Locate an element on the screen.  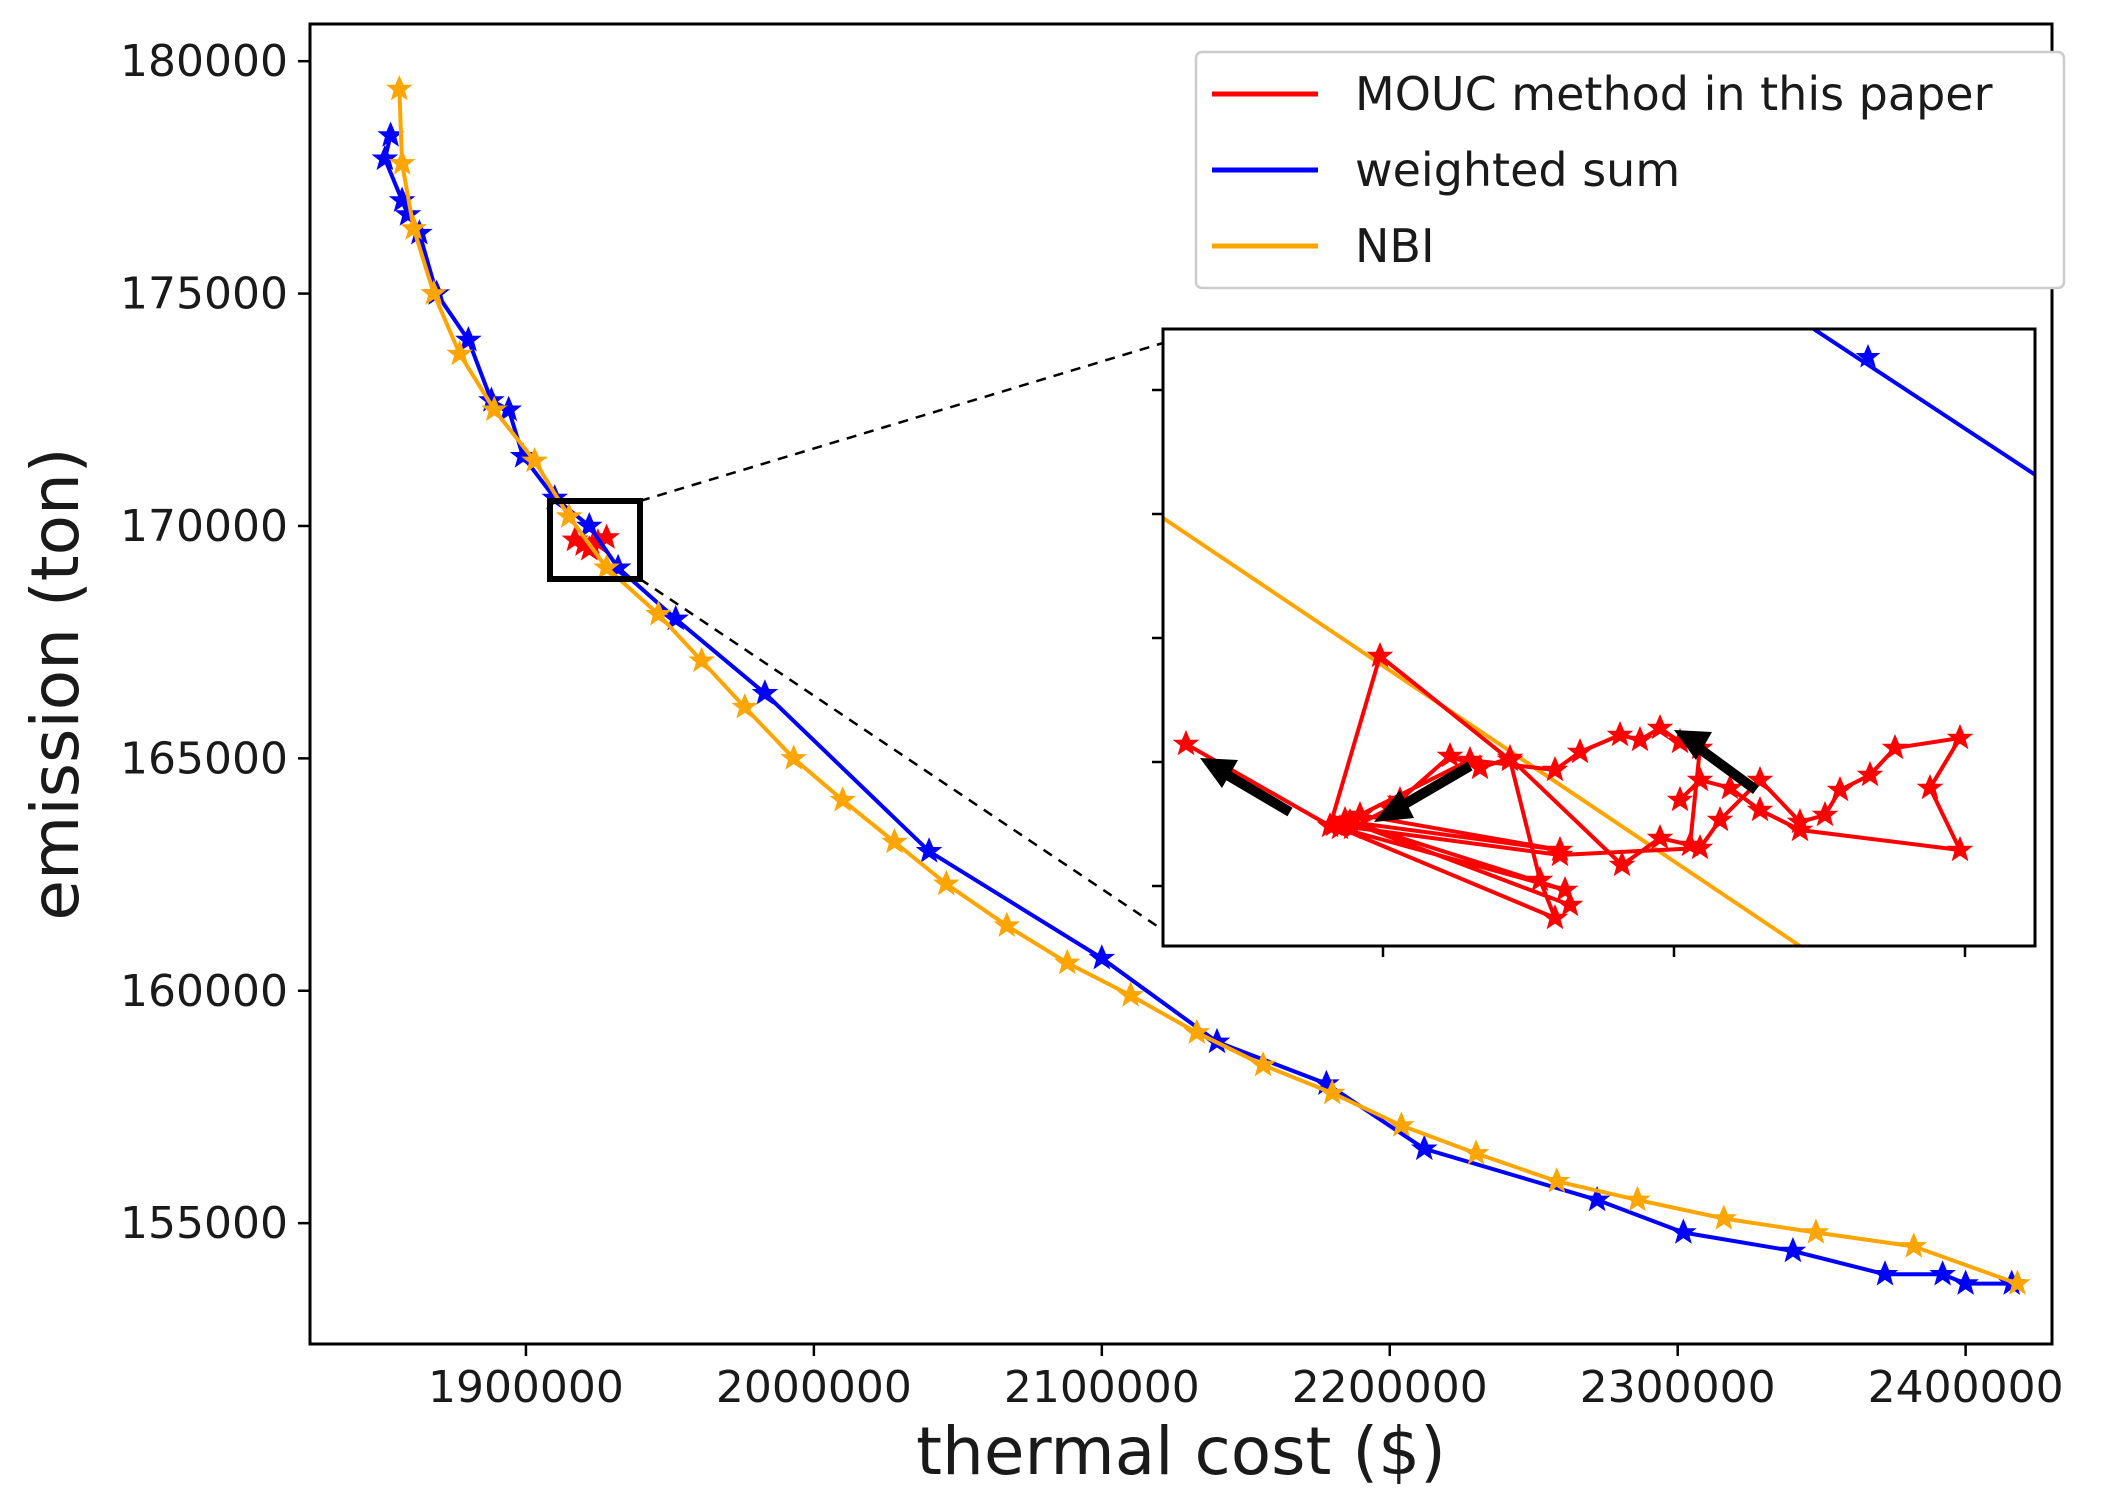
y-tick-label: 170000 is located at coordinates (204, 526).